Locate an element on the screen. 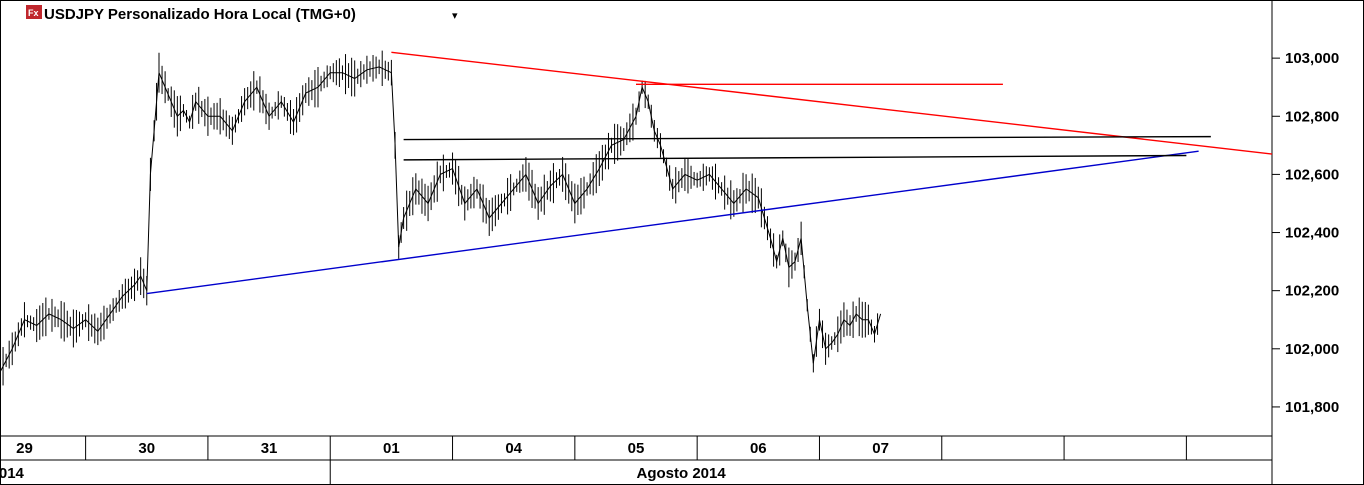  x-tick-label: 30 is located at coordinates (146, 448).